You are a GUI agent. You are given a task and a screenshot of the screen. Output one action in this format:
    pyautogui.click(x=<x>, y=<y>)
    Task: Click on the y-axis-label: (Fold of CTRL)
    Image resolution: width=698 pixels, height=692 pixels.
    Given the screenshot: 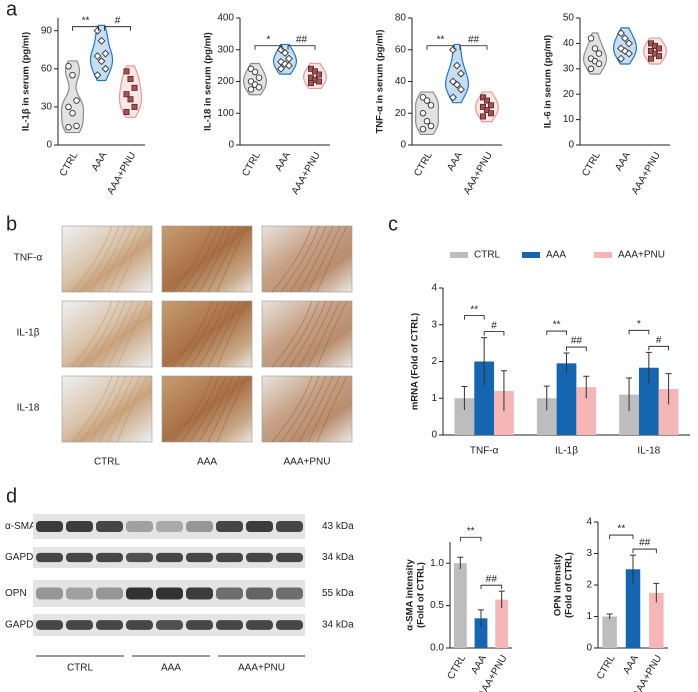 What is the action you would take?
    pyautogui.click(x=421, y=595)
    